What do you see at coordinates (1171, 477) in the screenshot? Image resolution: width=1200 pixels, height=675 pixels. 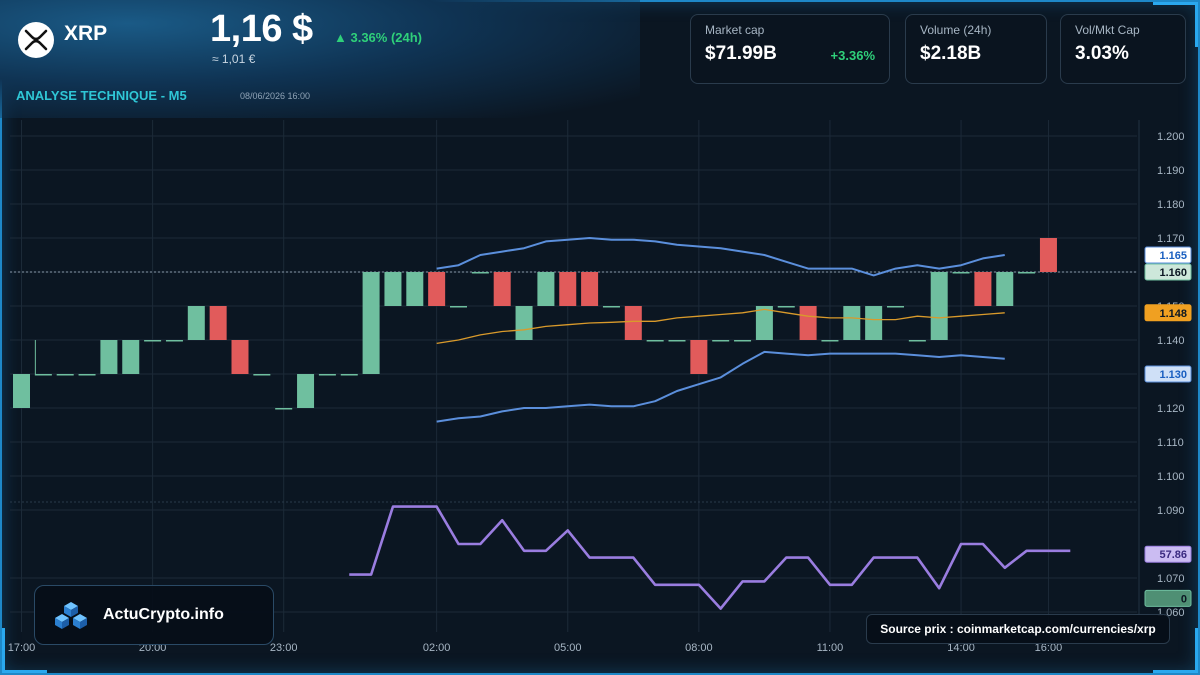 I see `y-tick-label: 1.100` at bounding box center [1171, 477].